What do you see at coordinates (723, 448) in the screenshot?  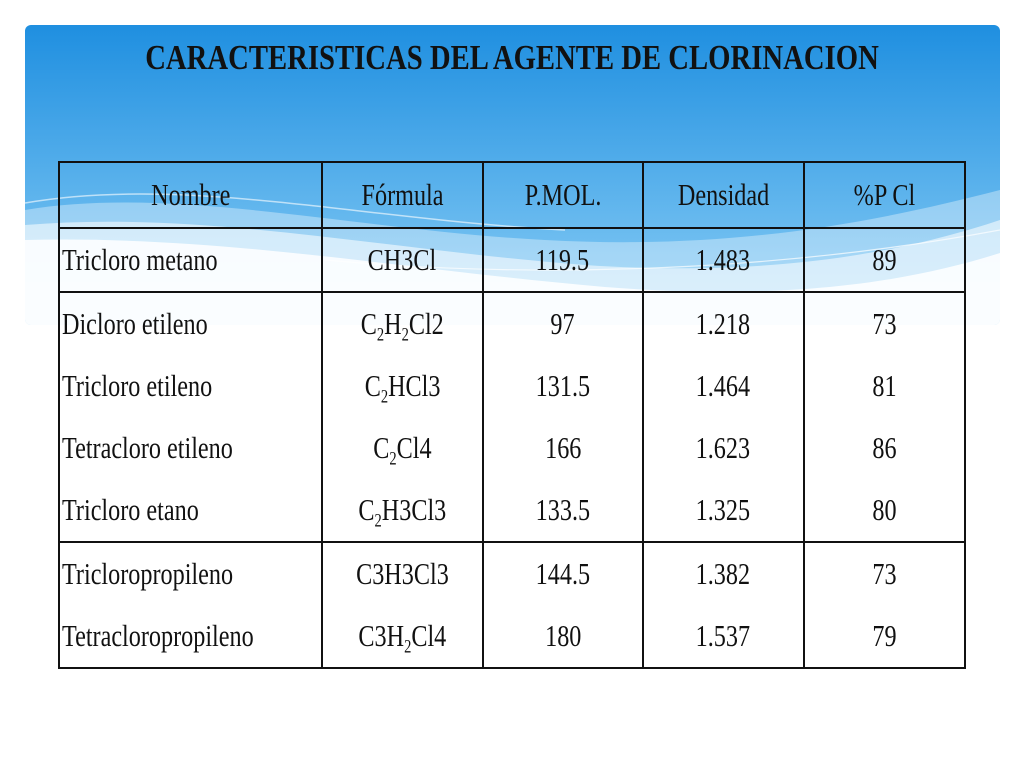 I see `cell-densidad: 1.623` at bounding box center [723, 448].